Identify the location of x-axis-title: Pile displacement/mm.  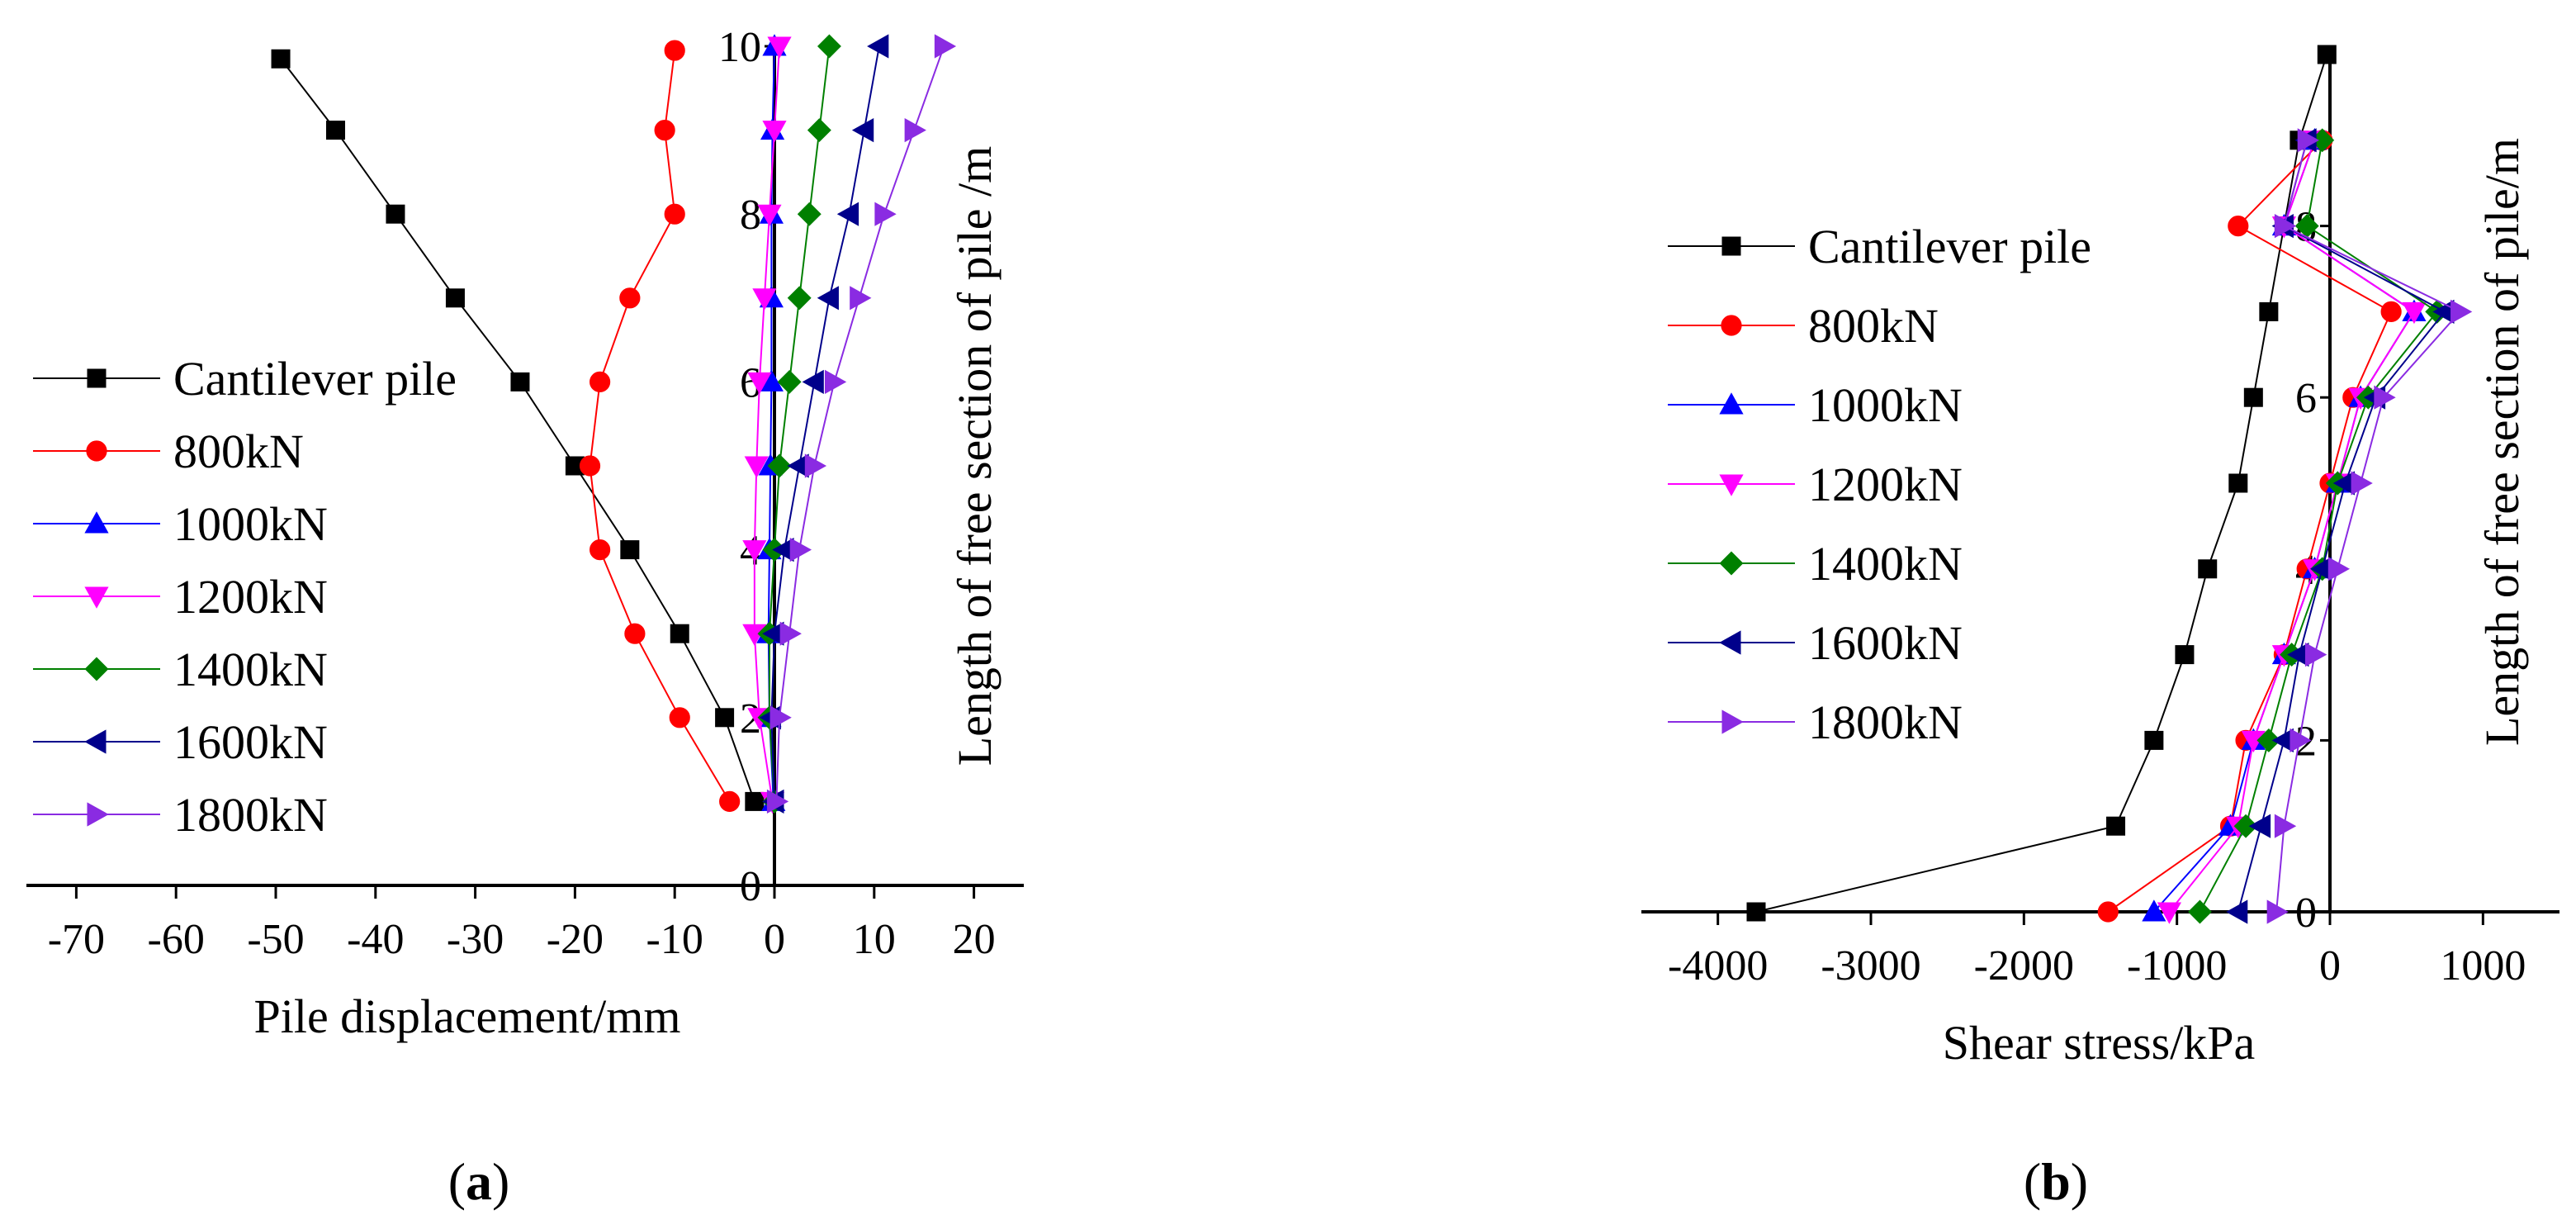
(466, 1016).